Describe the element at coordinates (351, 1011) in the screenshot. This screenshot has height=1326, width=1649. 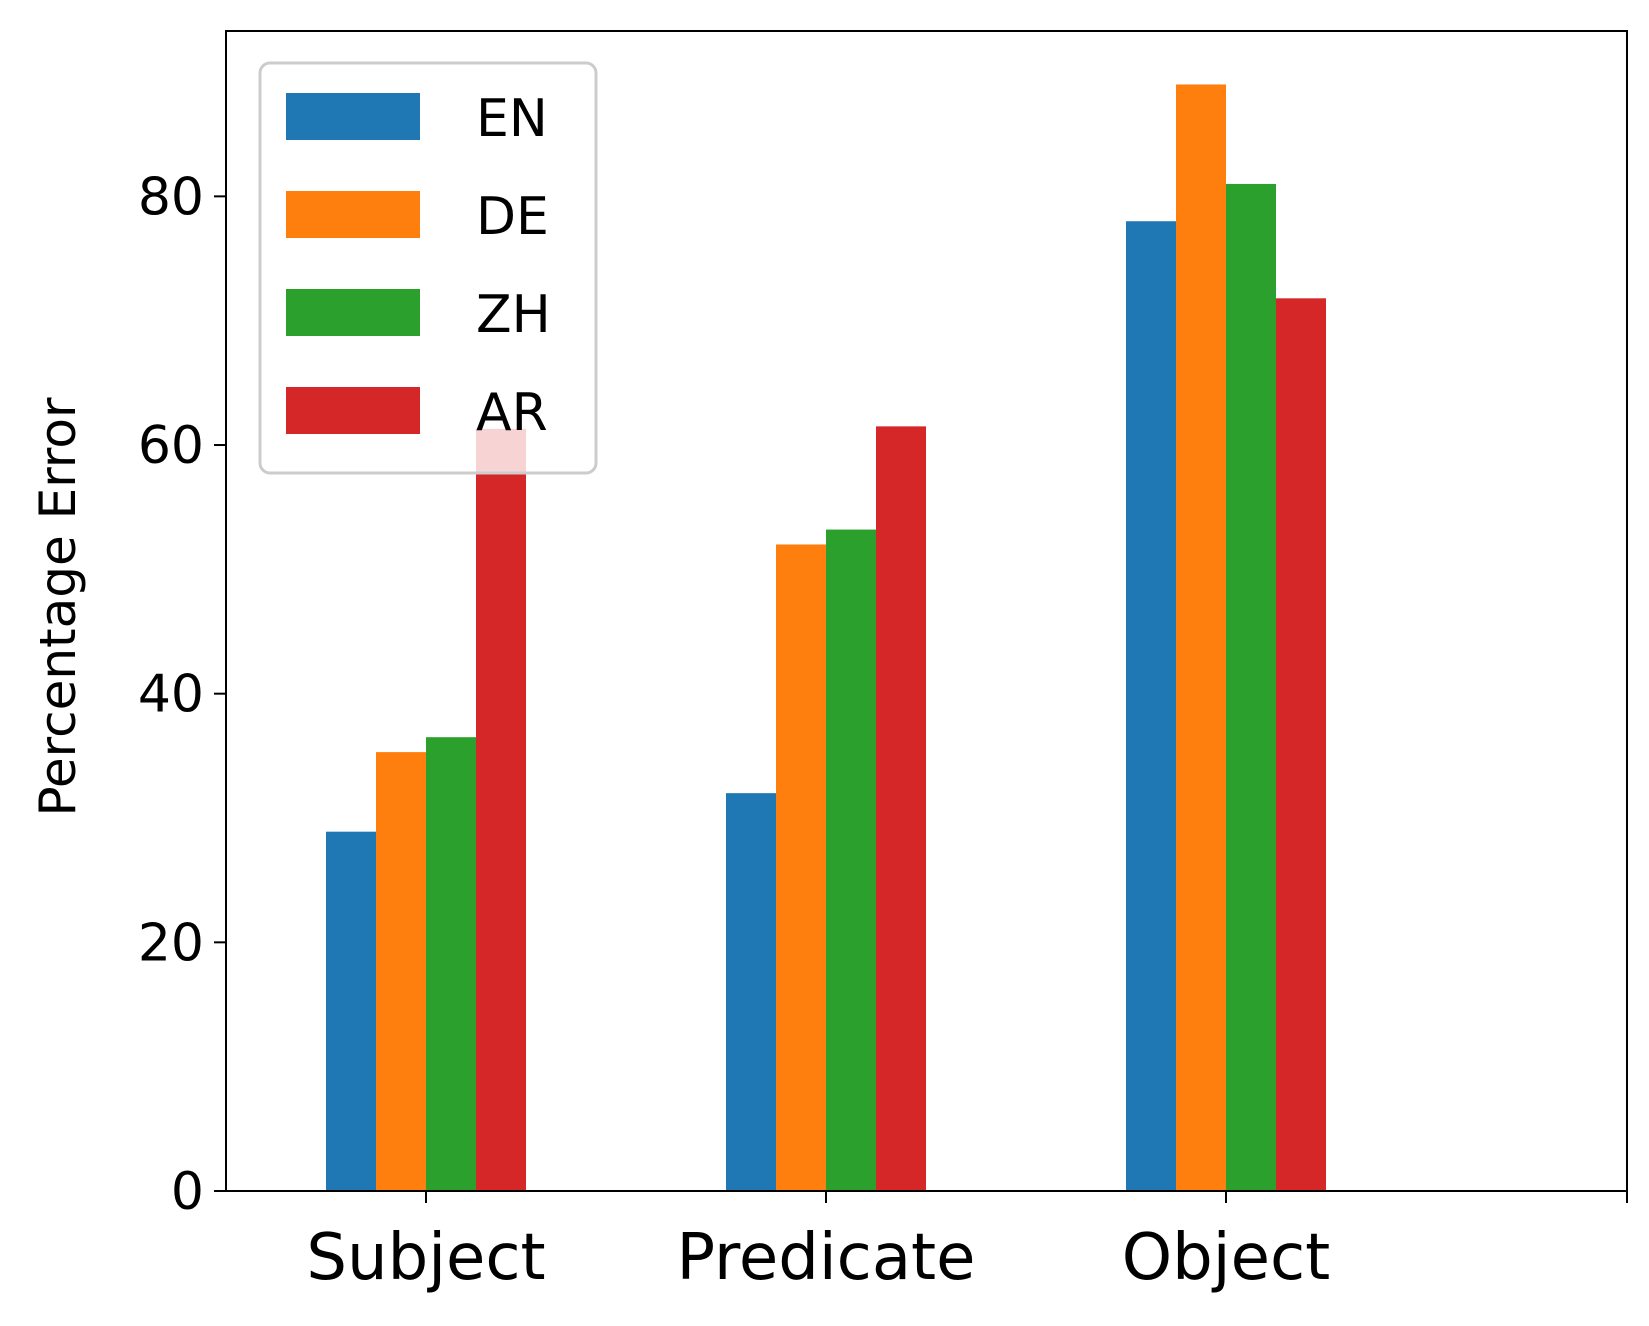
I see `bar-en-subject` at that location.